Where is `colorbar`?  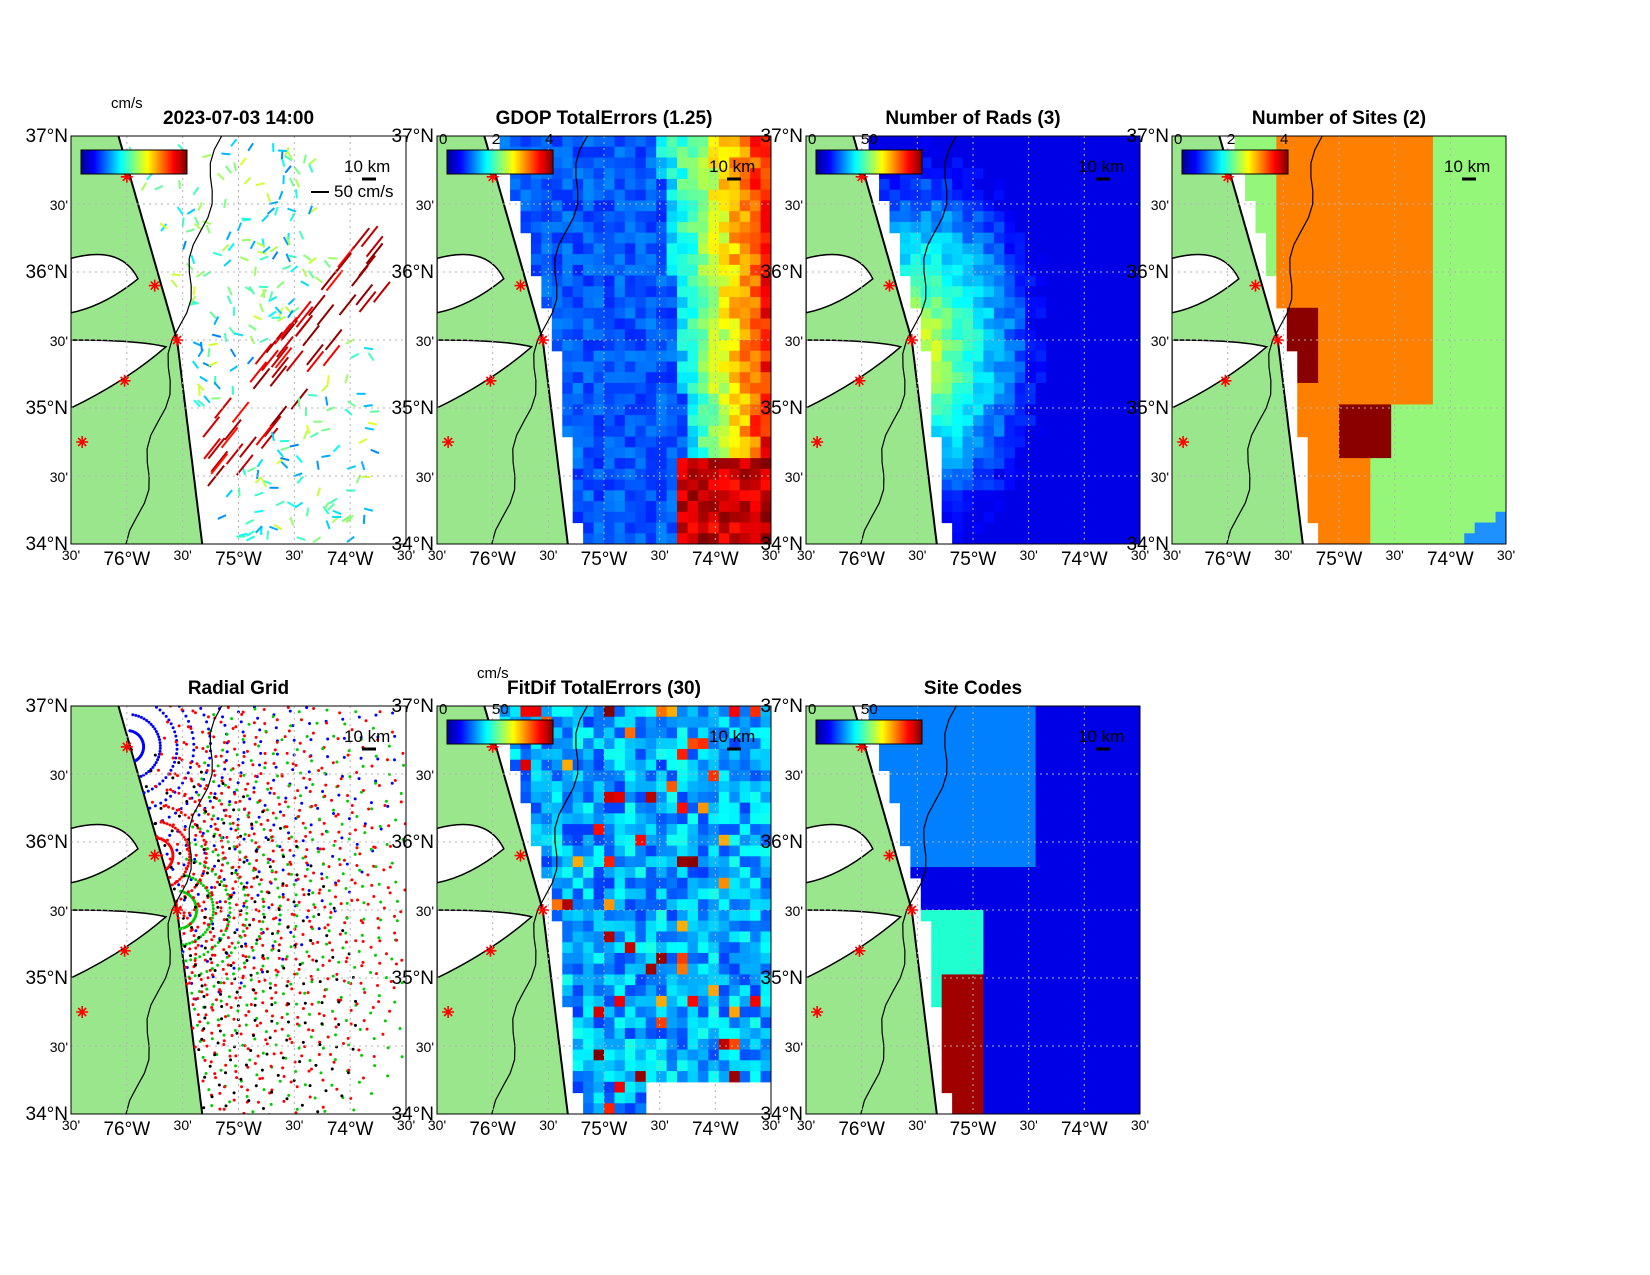 colorbar is located at coordinates (134, 162).